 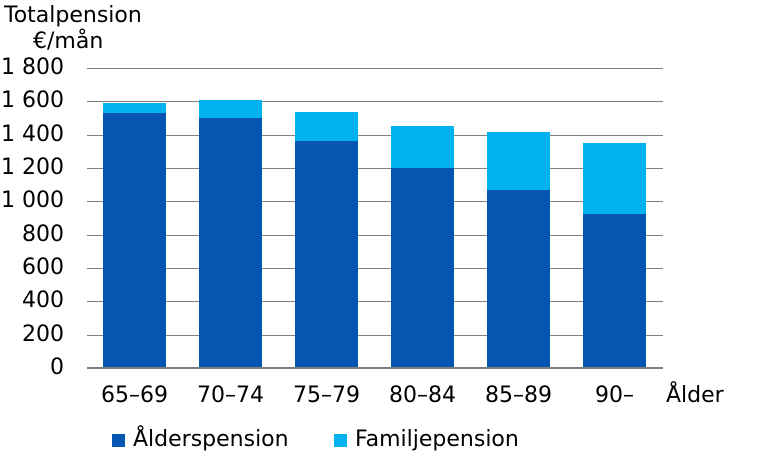 I want to click on legend-label: Ålderspension, so click(x=211, y=439).